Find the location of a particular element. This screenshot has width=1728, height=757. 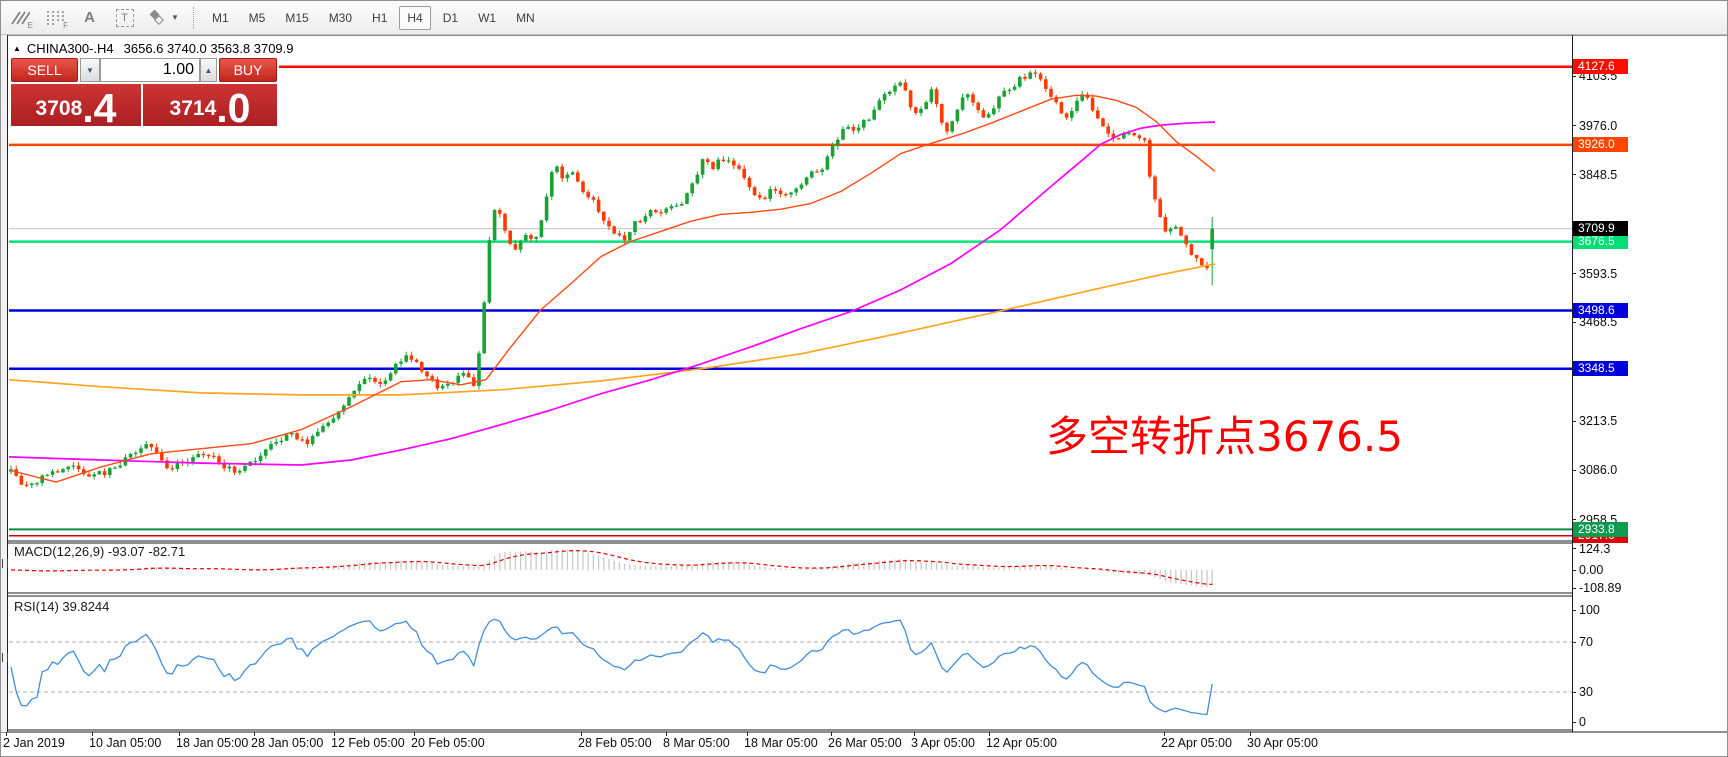

timeframe-button-d1: D1 is located at coordinates (450, 17).